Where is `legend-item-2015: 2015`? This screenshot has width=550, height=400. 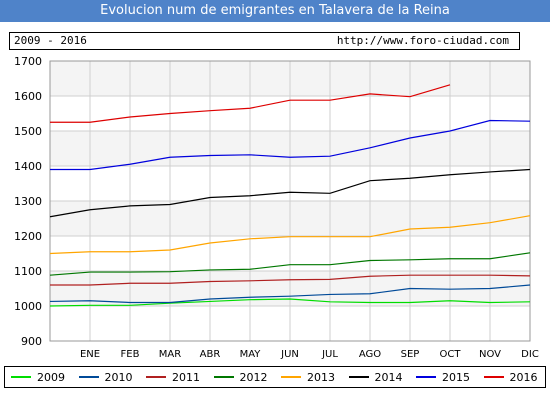
legend-item-2015: 2015 is located at coordinates (443, 377).